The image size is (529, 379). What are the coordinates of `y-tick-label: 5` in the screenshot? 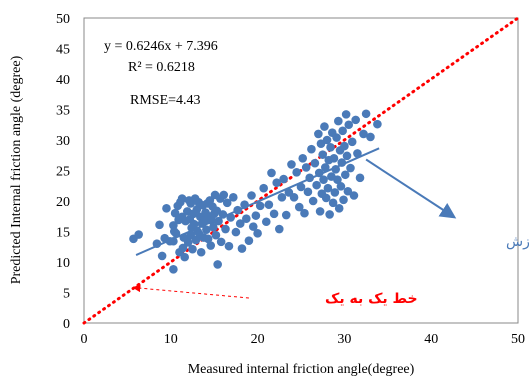 It's located at (66, 294).